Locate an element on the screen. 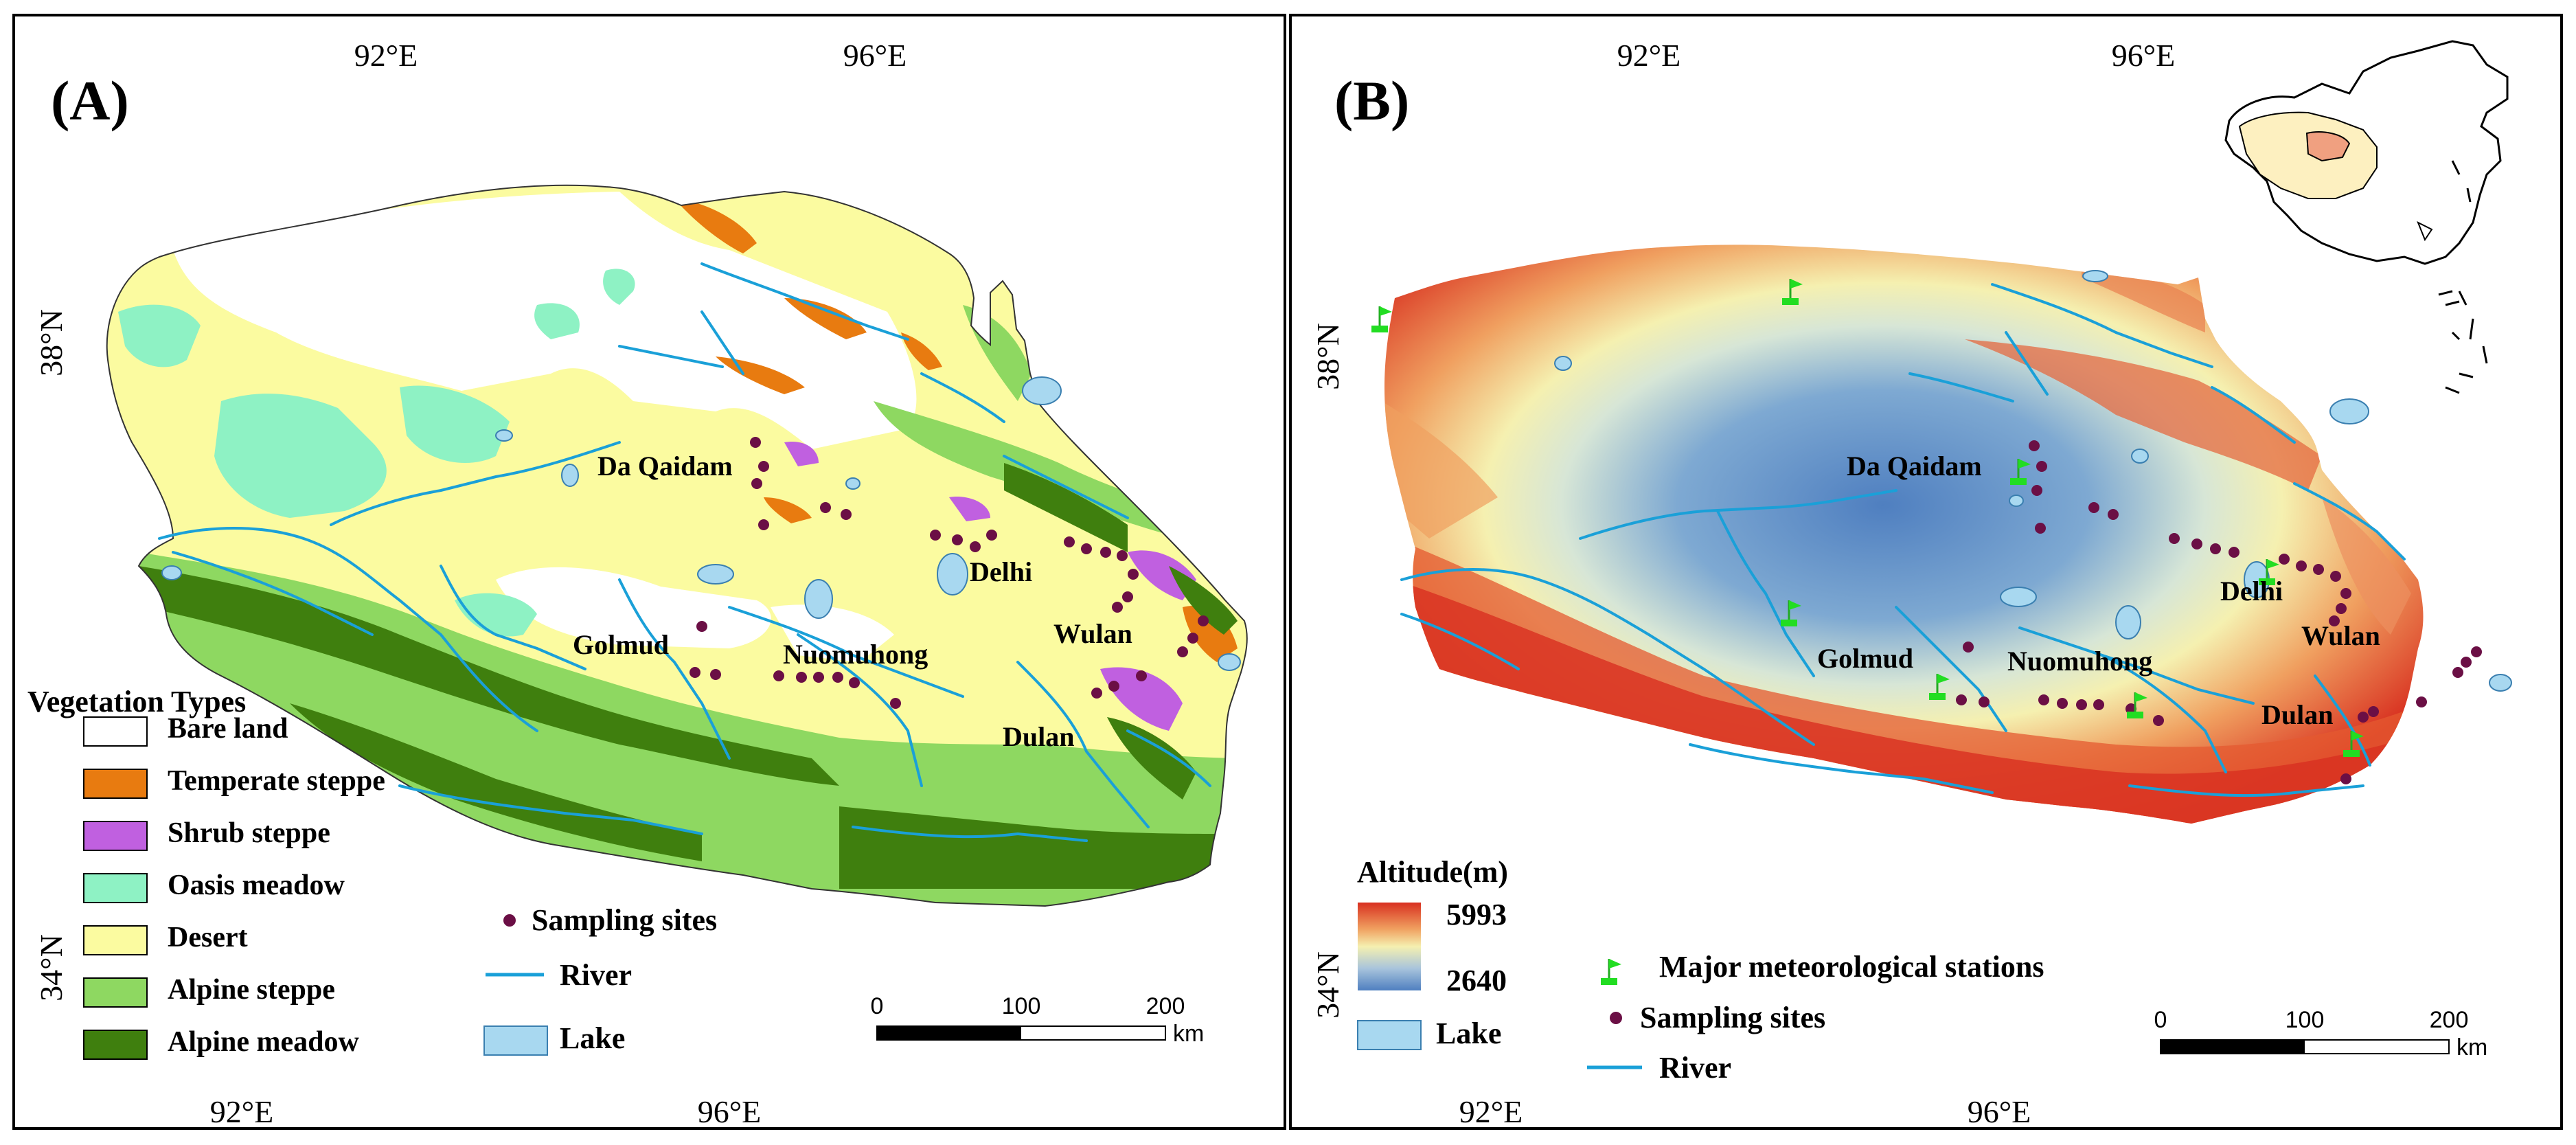 This screenshot has width=2576, height=1145. altitude-max: 5993 is located at coordinates (1476, 915).